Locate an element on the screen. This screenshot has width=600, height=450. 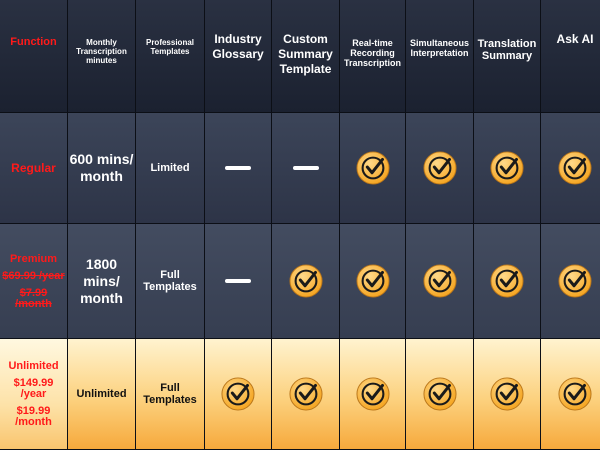
header-professional-templates: Professional Templates is located at coordinates (170, 56).